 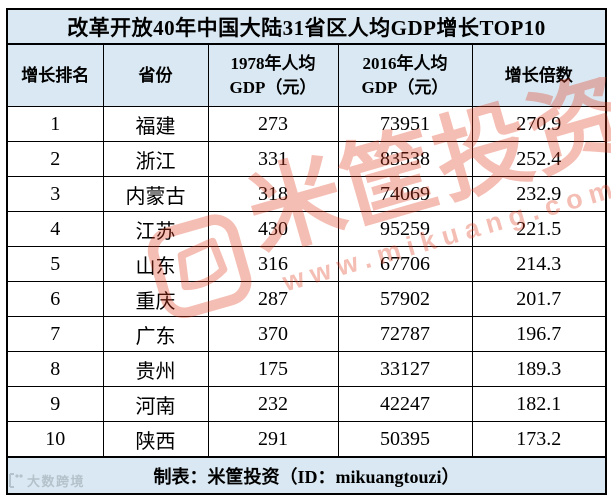 What do you see at coordinates (539, 334) in the screenshot?
I see `growth-multiple-cell: 196.7` at bounding box center [539, 334].